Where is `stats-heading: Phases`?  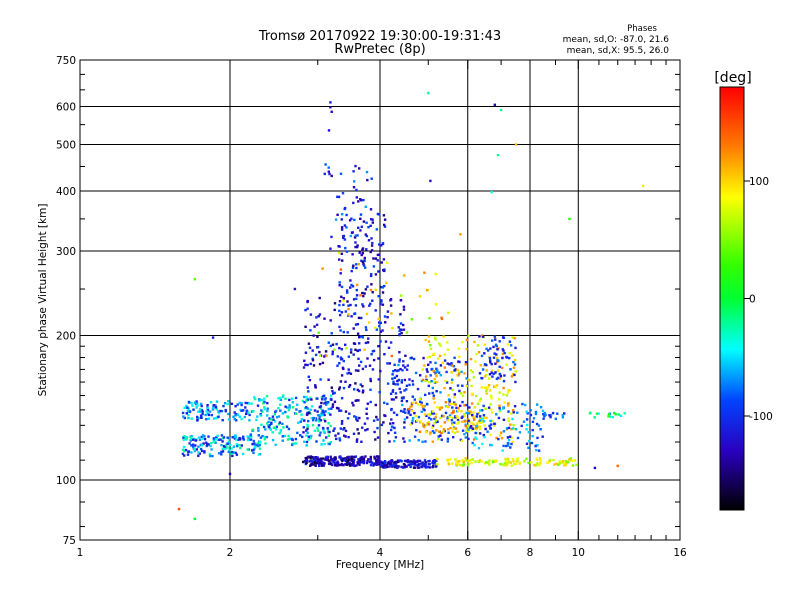 stats-heading: Phases is located at coordinates (642, 29).